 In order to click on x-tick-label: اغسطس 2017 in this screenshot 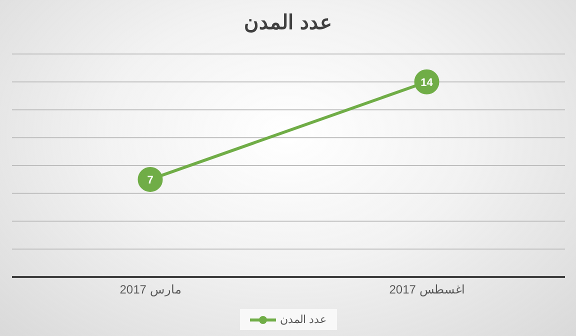, I will do `click(426, 289)`.